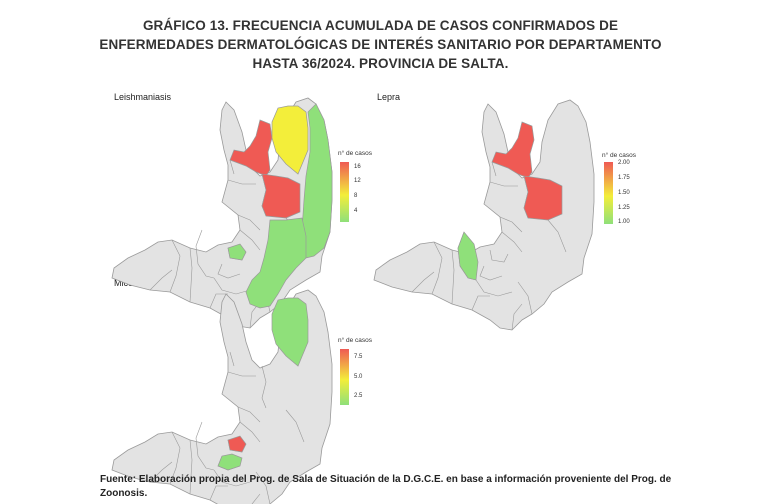 The height and width of the screenshot is (504, 761). I want to click on department-sureste, so click(276, 263).